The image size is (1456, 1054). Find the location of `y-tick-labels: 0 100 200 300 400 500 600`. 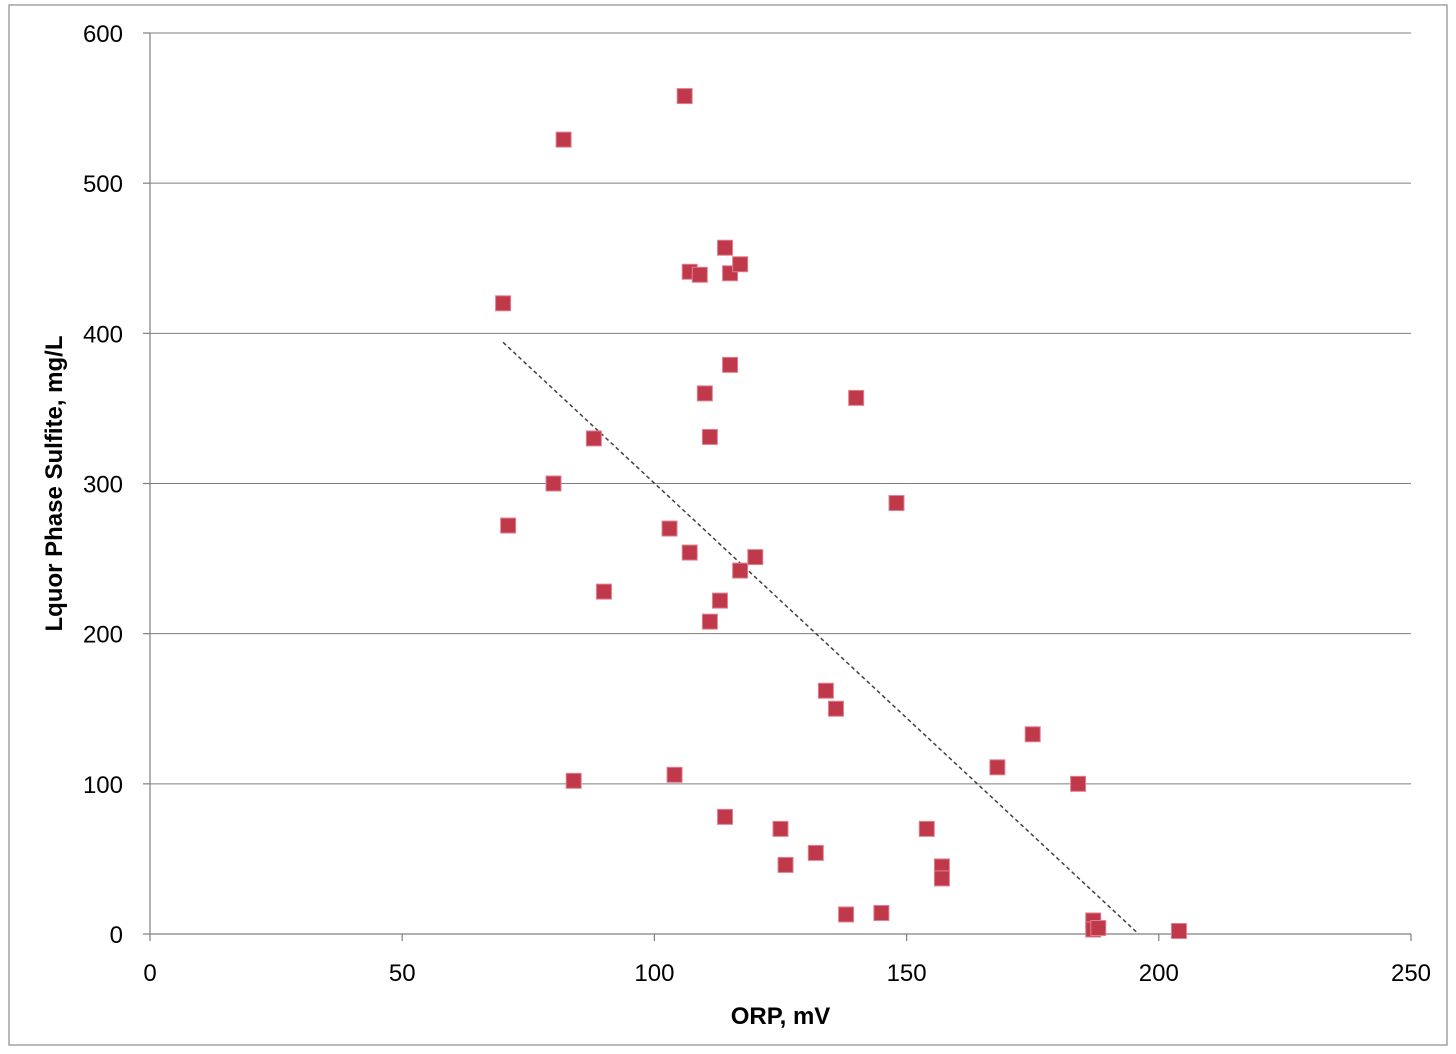

y-tick-labels: 0 100 200 300 400 500 600 is located at coordinates (103, 485).